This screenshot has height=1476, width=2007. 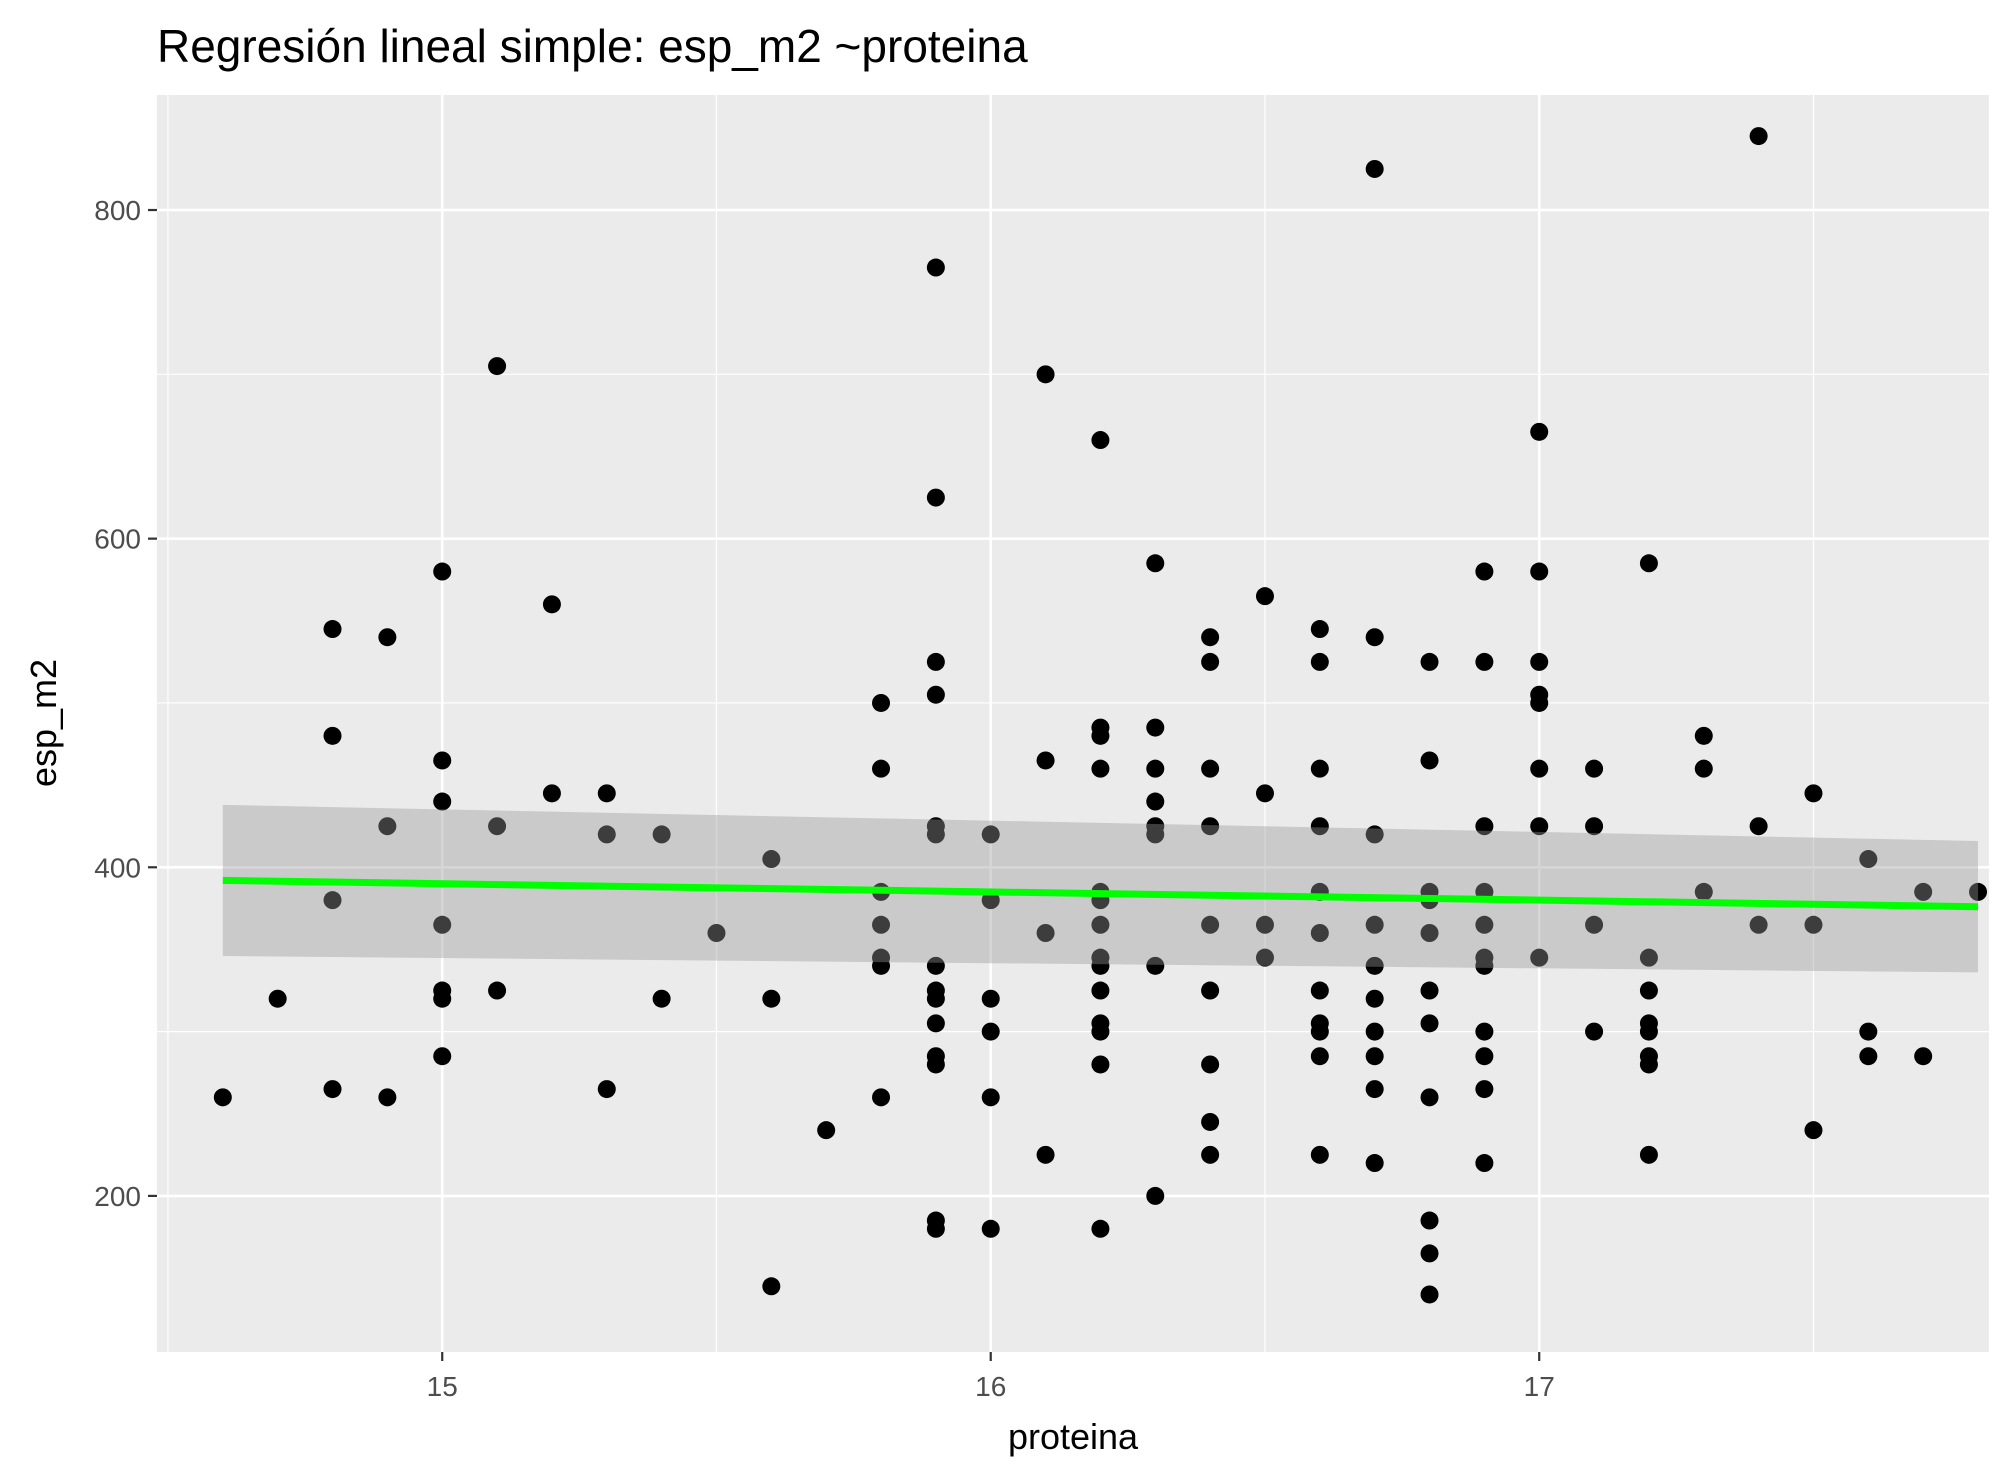 What do you see at coordinates (117, 1196) in the screenshot?
I see `y-tick-label: 200` at bounding box center [117, 1196].